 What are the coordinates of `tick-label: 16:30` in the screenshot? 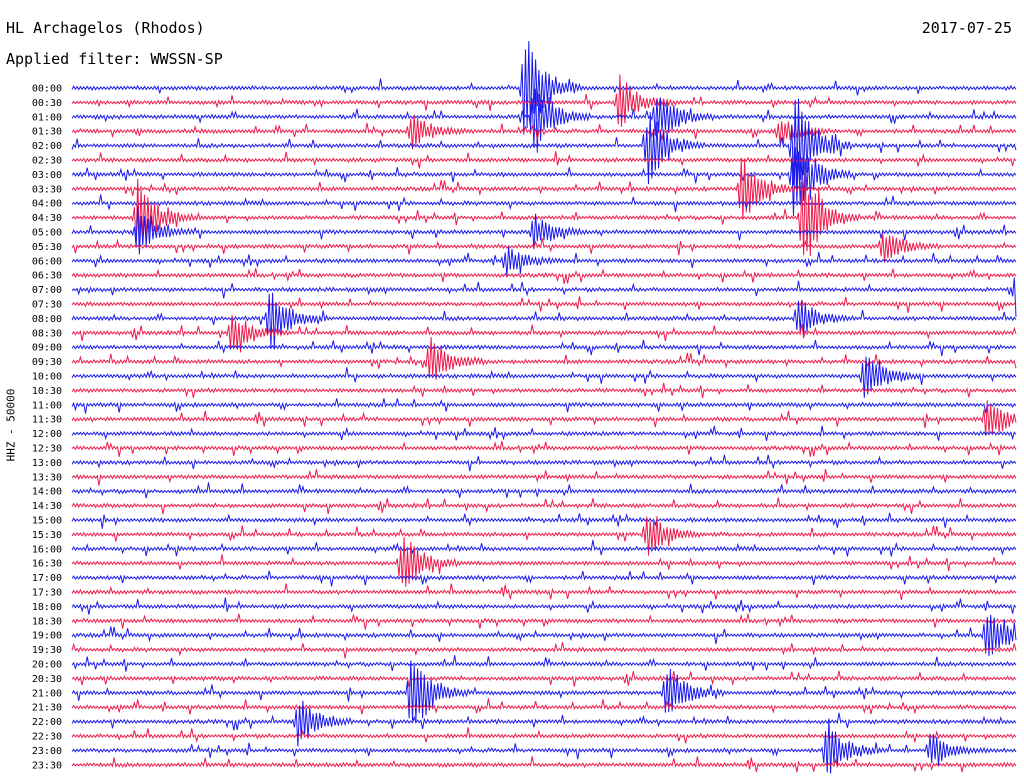 It's located at (47, 564).